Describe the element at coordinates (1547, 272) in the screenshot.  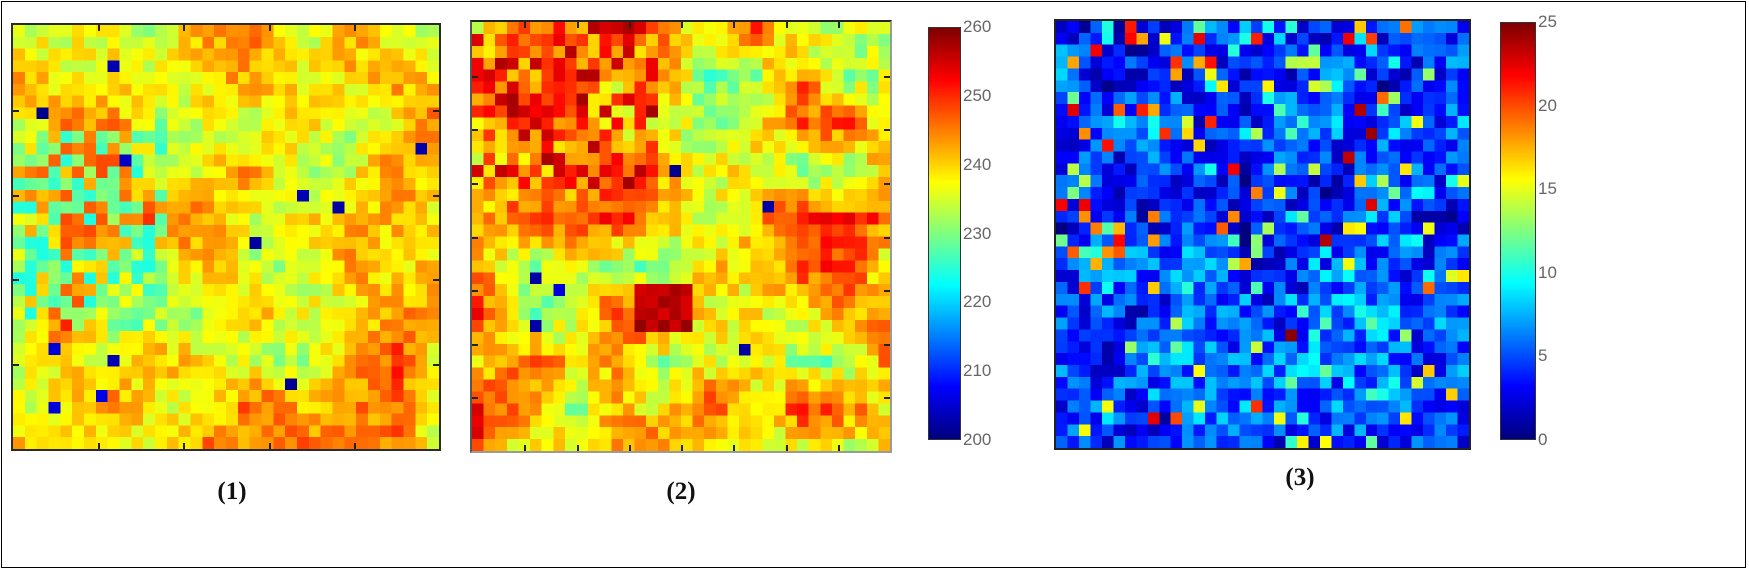
I see `colorbar-tick-label: 10` at that location.